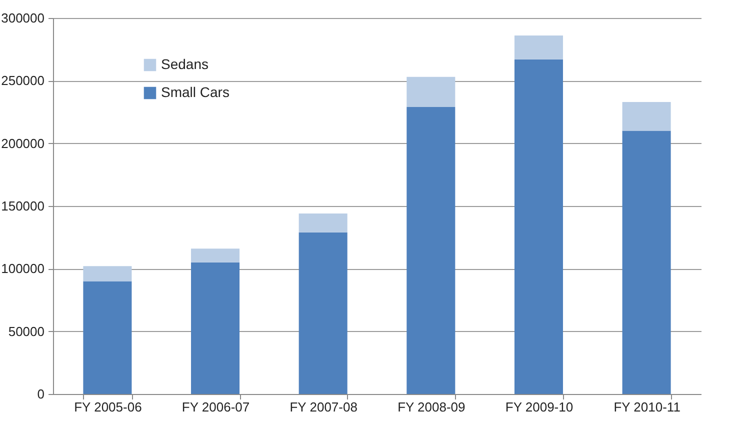 The width and height of the screenshot is (740, 423). I want to click on y-tick-label: 300000, so click(22, 18).